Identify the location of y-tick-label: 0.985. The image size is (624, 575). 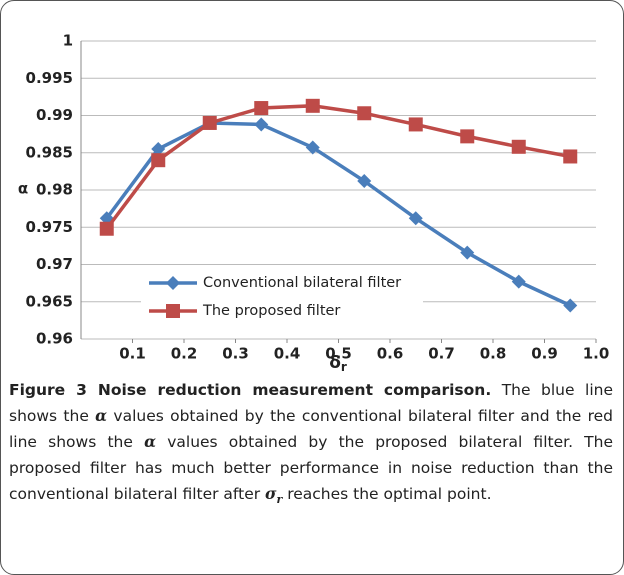
(49, 152).